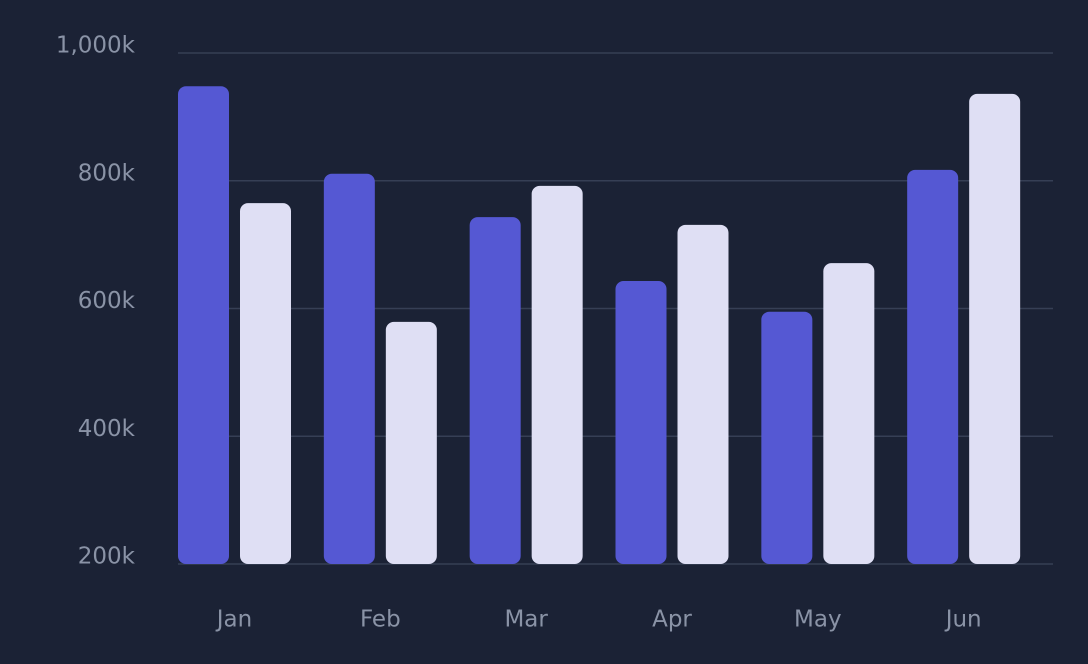  Describe the element at coordinates (526, 620) in the screenshot. I see `x-tick-label: Mar` at that location.